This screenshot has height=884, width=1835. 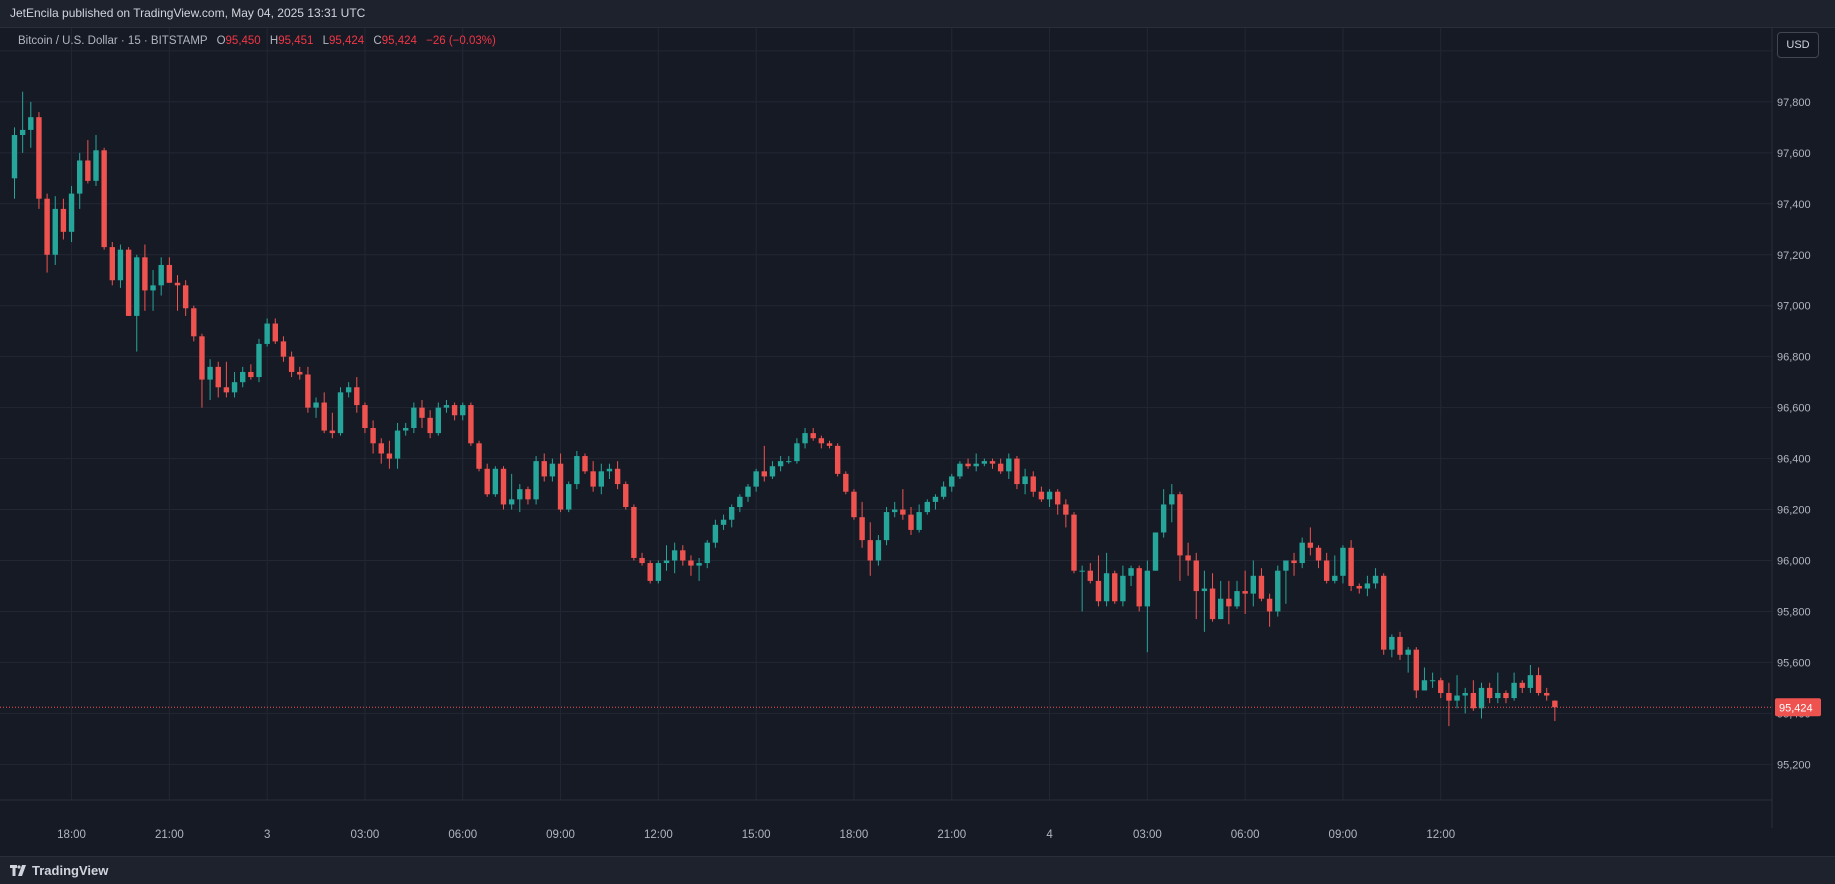 What do you see at coordinates (59, 870) in the screenshot?
I see `tradingview-brand: TradingView` at bounding box center [59, 870].